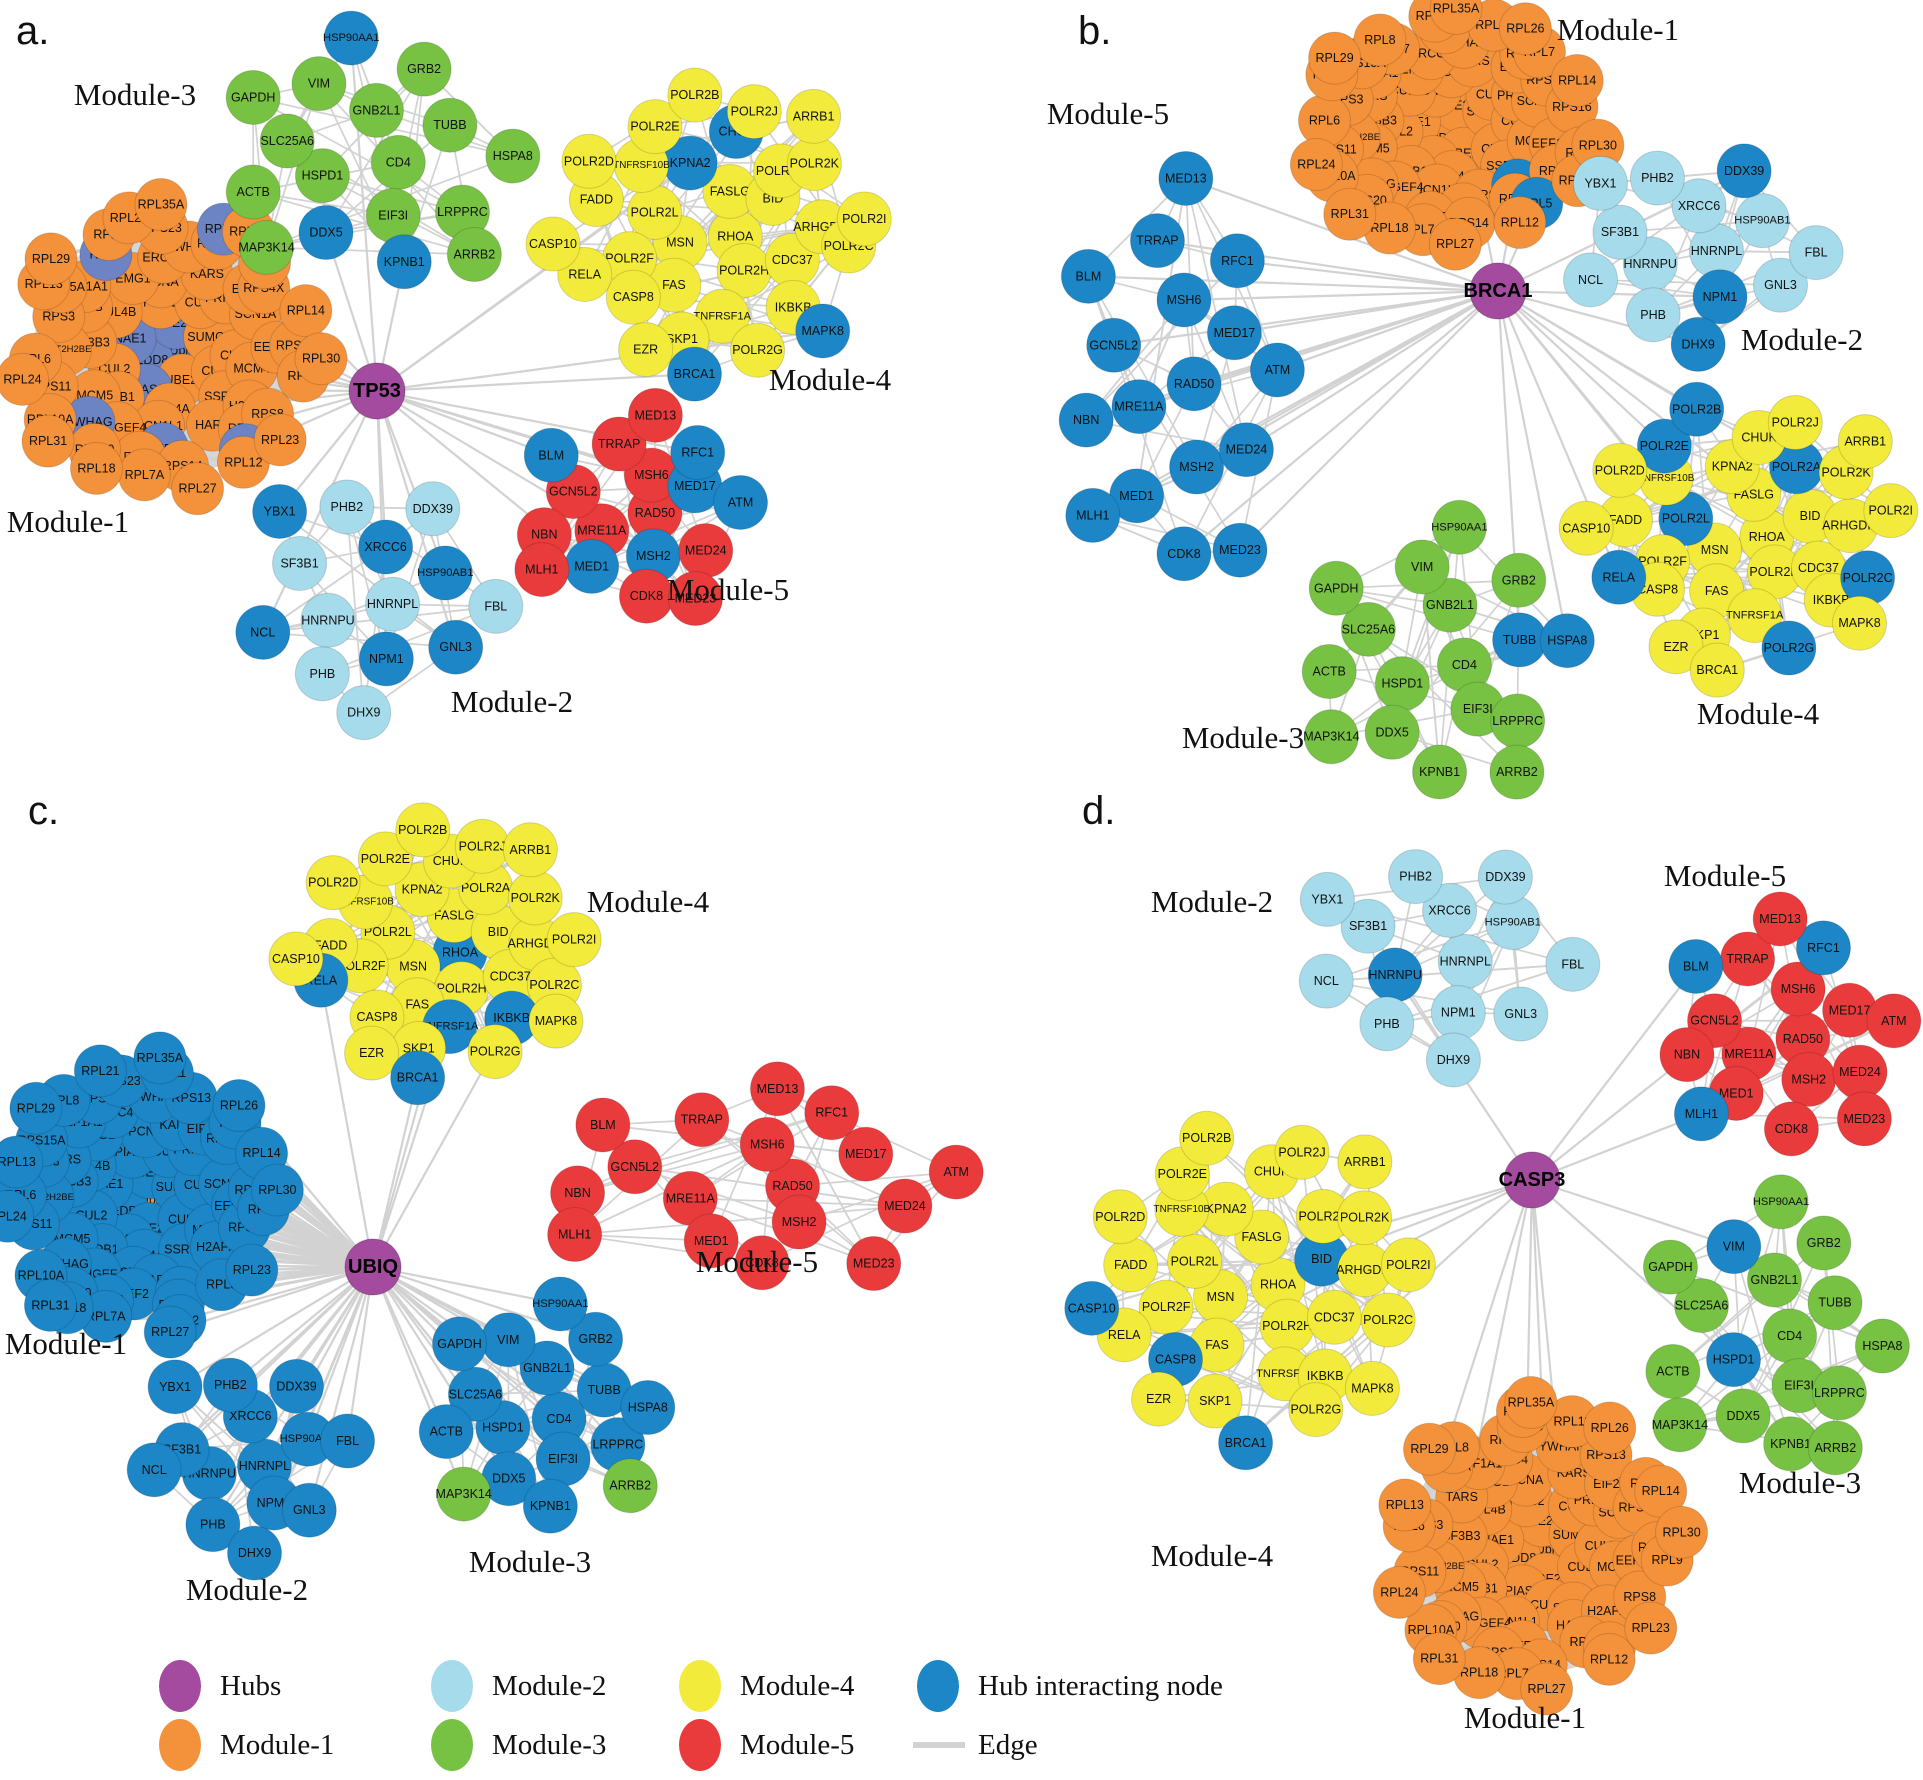  Describe the element at coordinates (1868, 578) in the screenshot. I see `gene-label: POLR2C` at that location.